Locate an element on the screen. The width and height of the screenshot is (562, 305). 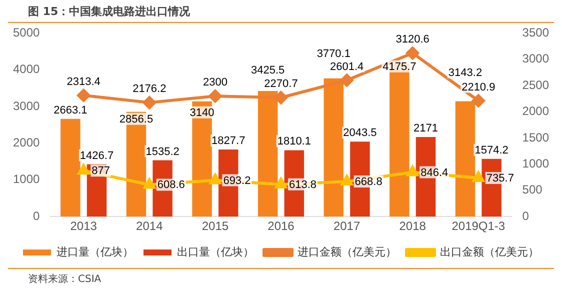
data-label: 1426.7 is located at coordinates (97, 156).